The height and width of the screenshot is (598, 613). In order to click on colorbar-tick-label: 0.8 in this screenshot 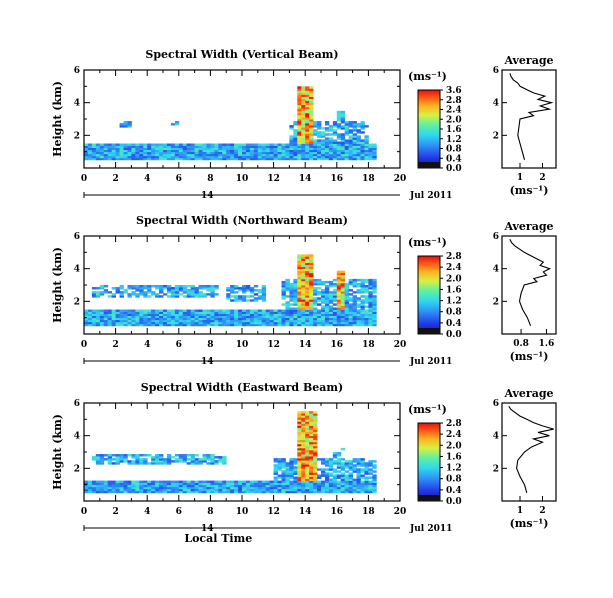, I will do `click(454, 313)`.